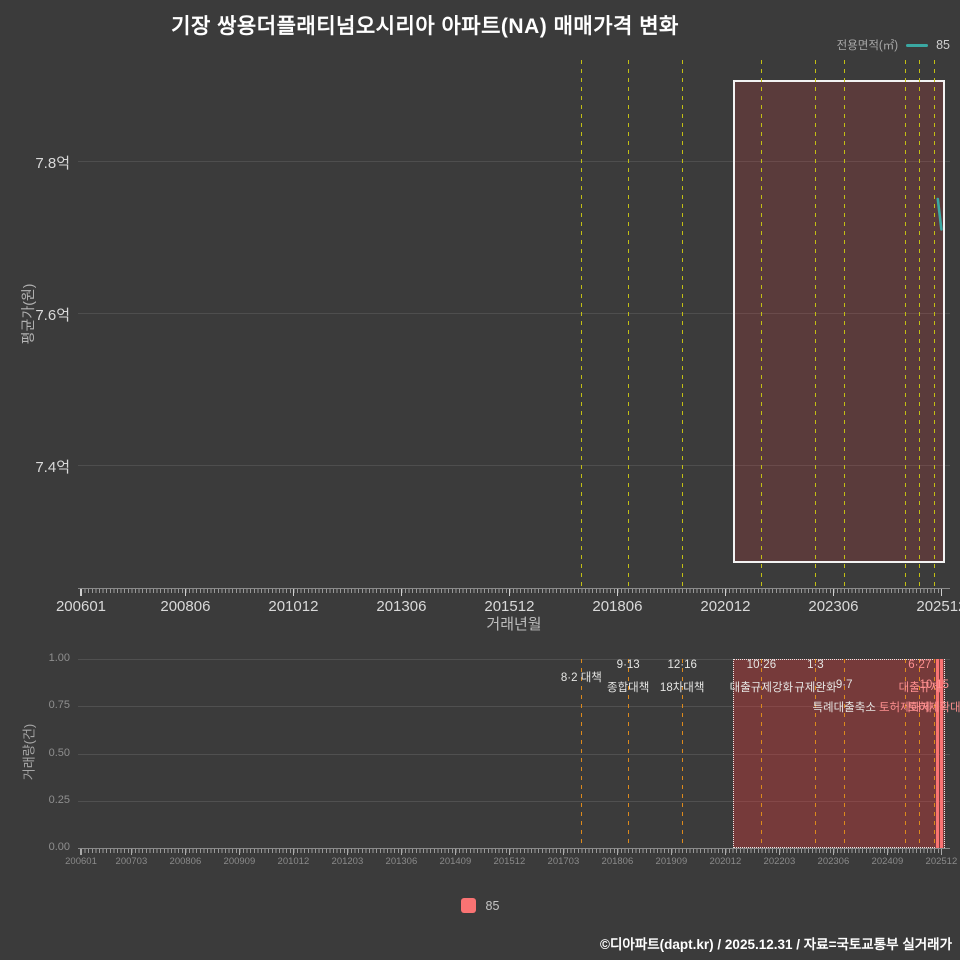  I want to click on annotation-label: 18차대책, so click(682, 688).